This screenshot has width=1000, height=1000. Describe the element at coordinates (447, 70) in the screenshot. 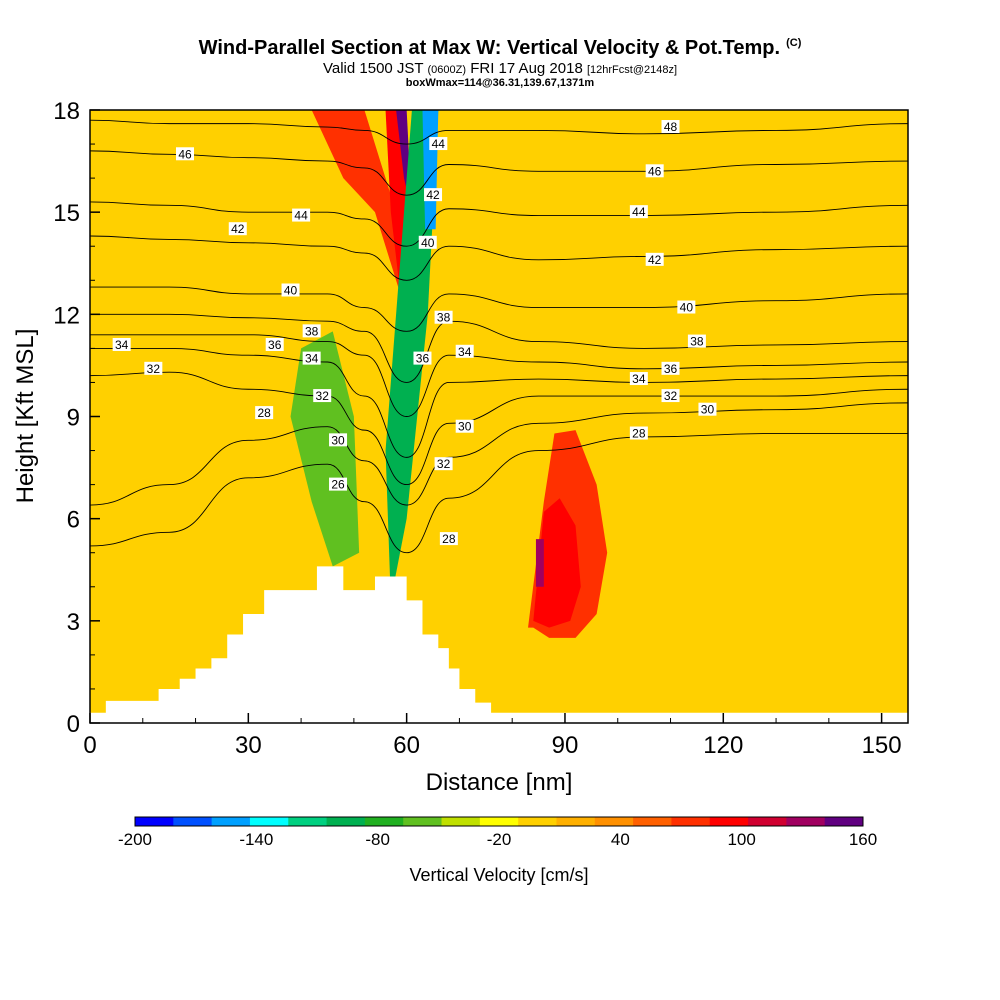

I see `valid-utc-label: (0600Z)` at that location.